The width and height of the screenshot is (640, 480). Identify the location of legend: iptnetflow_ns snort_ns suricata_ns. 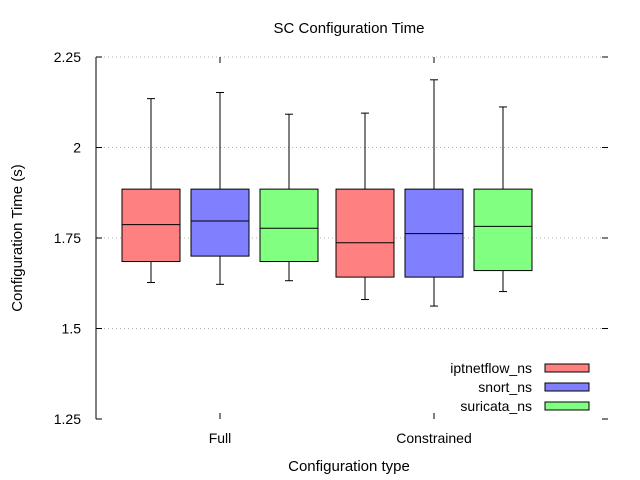
(520, 387).